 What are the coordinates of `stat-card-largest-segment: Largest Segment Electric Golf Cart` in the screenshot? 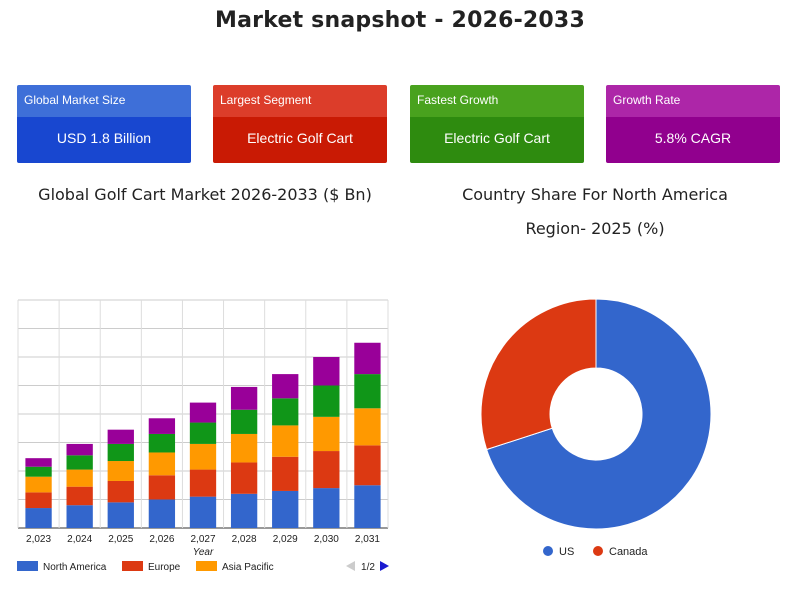 It's located at (300, 124).